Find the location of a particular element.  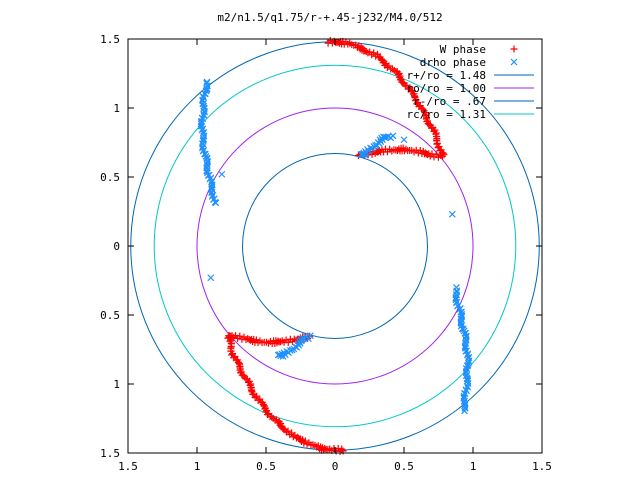

x-tick-label-2: 0.5 is located at coordinates (266, 466).